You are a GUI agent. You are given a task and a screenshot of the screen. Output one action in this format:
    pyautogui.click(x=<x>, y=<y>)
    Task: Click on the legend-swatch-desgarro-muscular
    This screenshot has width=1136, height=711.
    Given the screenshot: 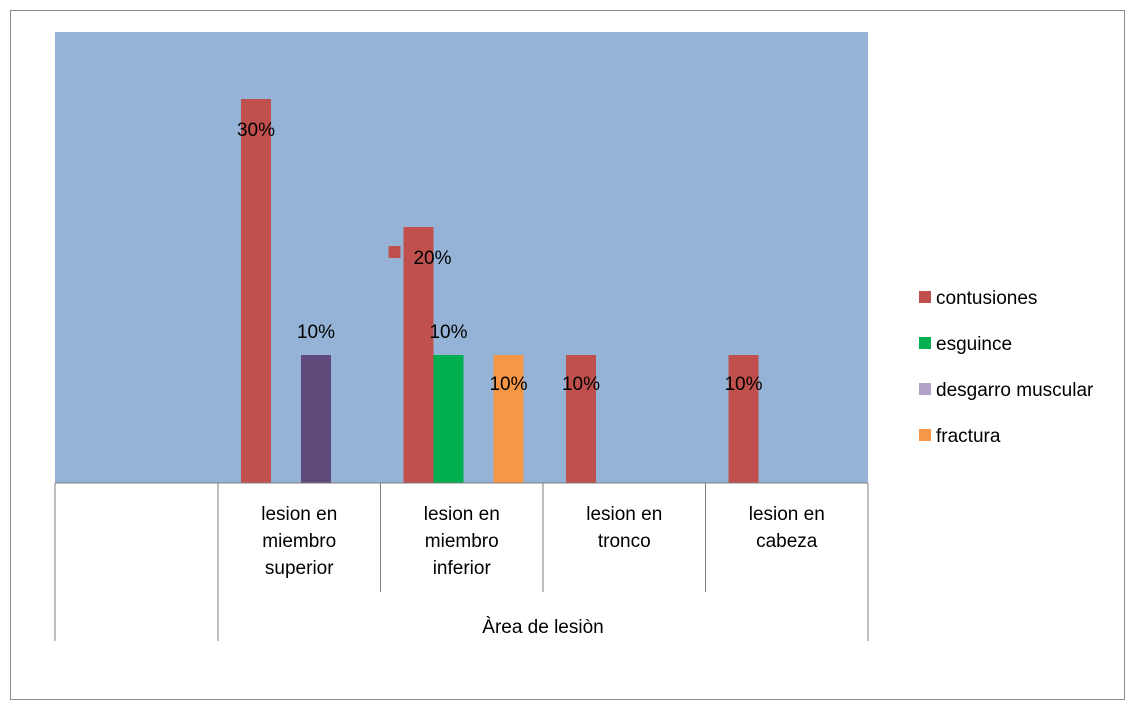 What is the action you would take?
    pyautogui.click(x=925, y=389)
    